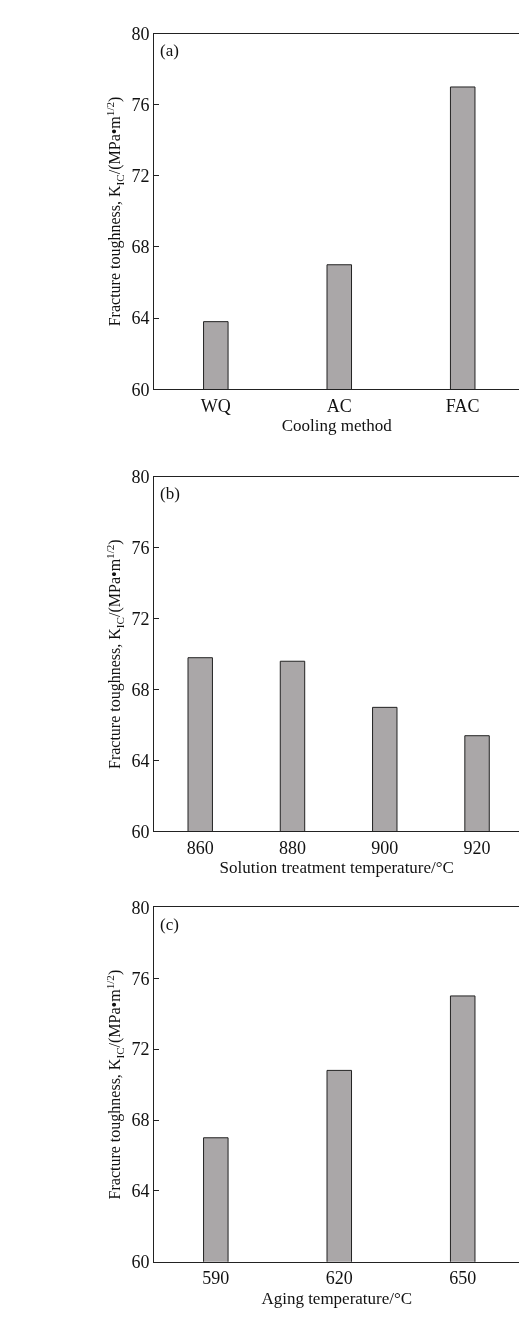  What do you see at coordinates (200, 848) in the screenshot?
I see `x-tick-label: 860` at bounding box center [200, 848].